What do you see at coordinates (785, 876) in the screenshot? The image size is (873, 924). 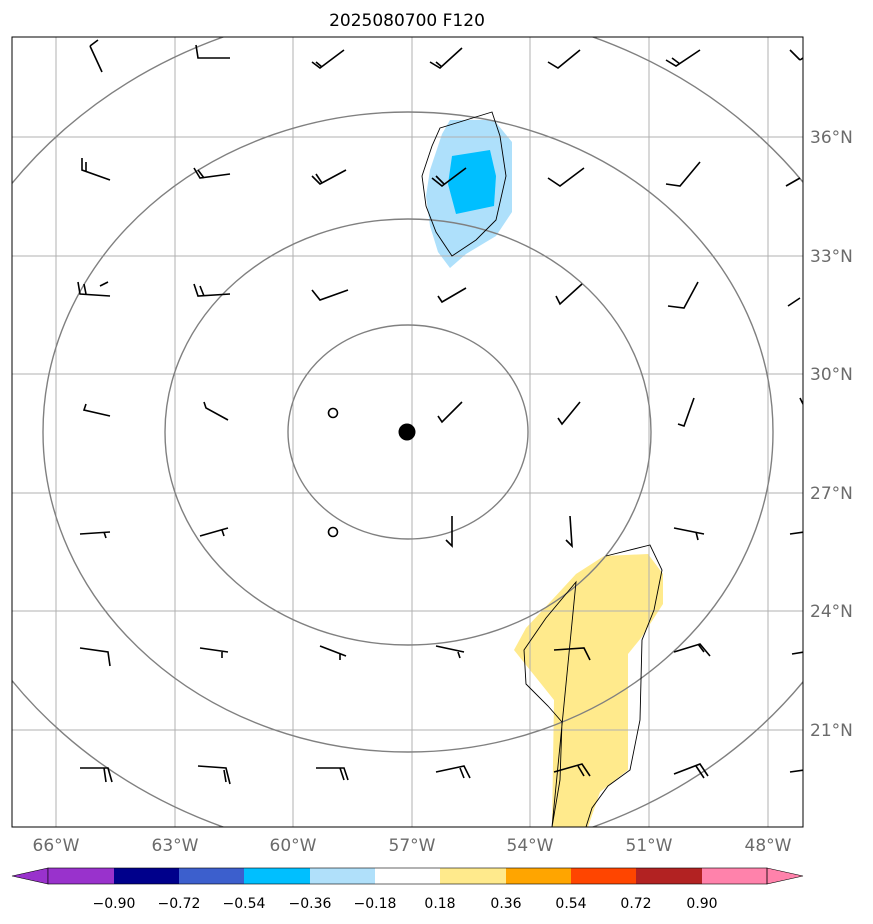 I see `colorbar-extend-high` at bounding box center [785, 876].